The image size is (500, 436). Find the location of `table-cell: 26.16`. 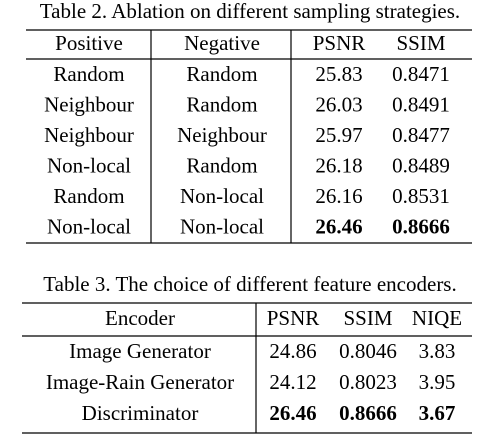

table-cell: 26.16 is located at coordinates (338, 196).